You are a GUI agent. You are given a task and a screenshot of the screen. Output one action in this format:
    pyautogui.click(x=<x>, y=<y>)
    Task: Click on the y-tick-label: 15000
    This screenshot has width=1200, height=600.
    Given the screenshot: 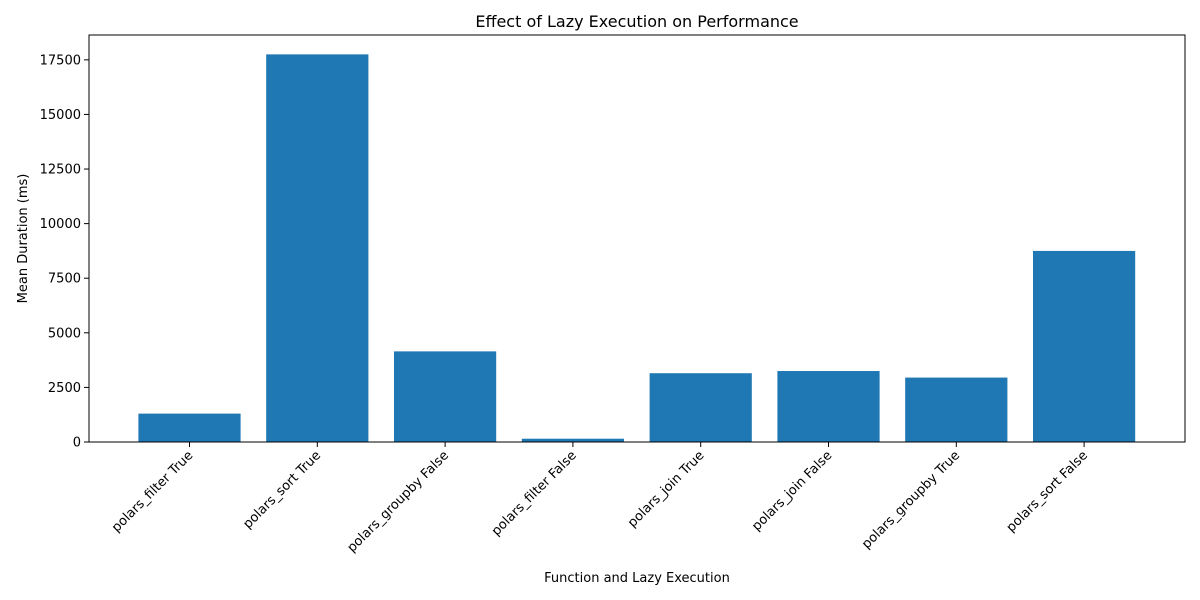 What is the action you would take?
    pyautogui.click(x=60, y=115)
    